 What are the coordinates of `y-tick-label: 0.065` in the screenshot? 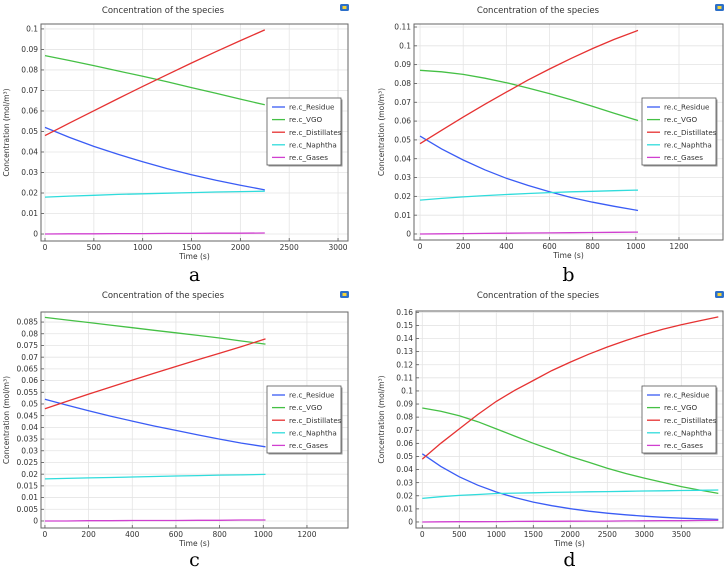 It's located at (28, 368).